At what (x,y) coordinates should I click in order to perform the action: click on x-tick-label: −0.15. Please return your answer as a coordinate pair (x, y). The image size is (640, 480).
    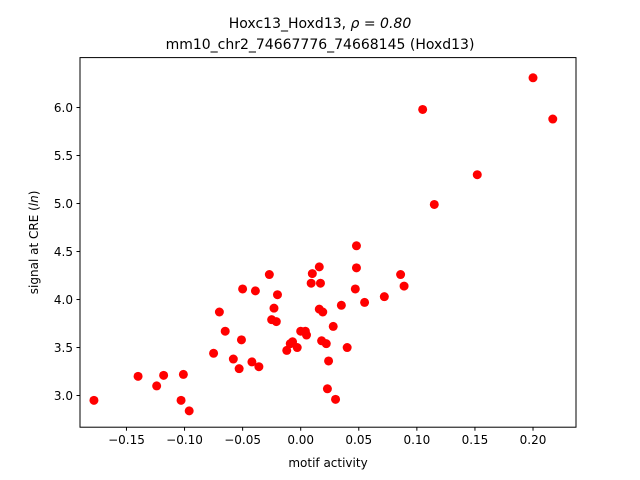
    Looking at the image, I should click on (126, 440).